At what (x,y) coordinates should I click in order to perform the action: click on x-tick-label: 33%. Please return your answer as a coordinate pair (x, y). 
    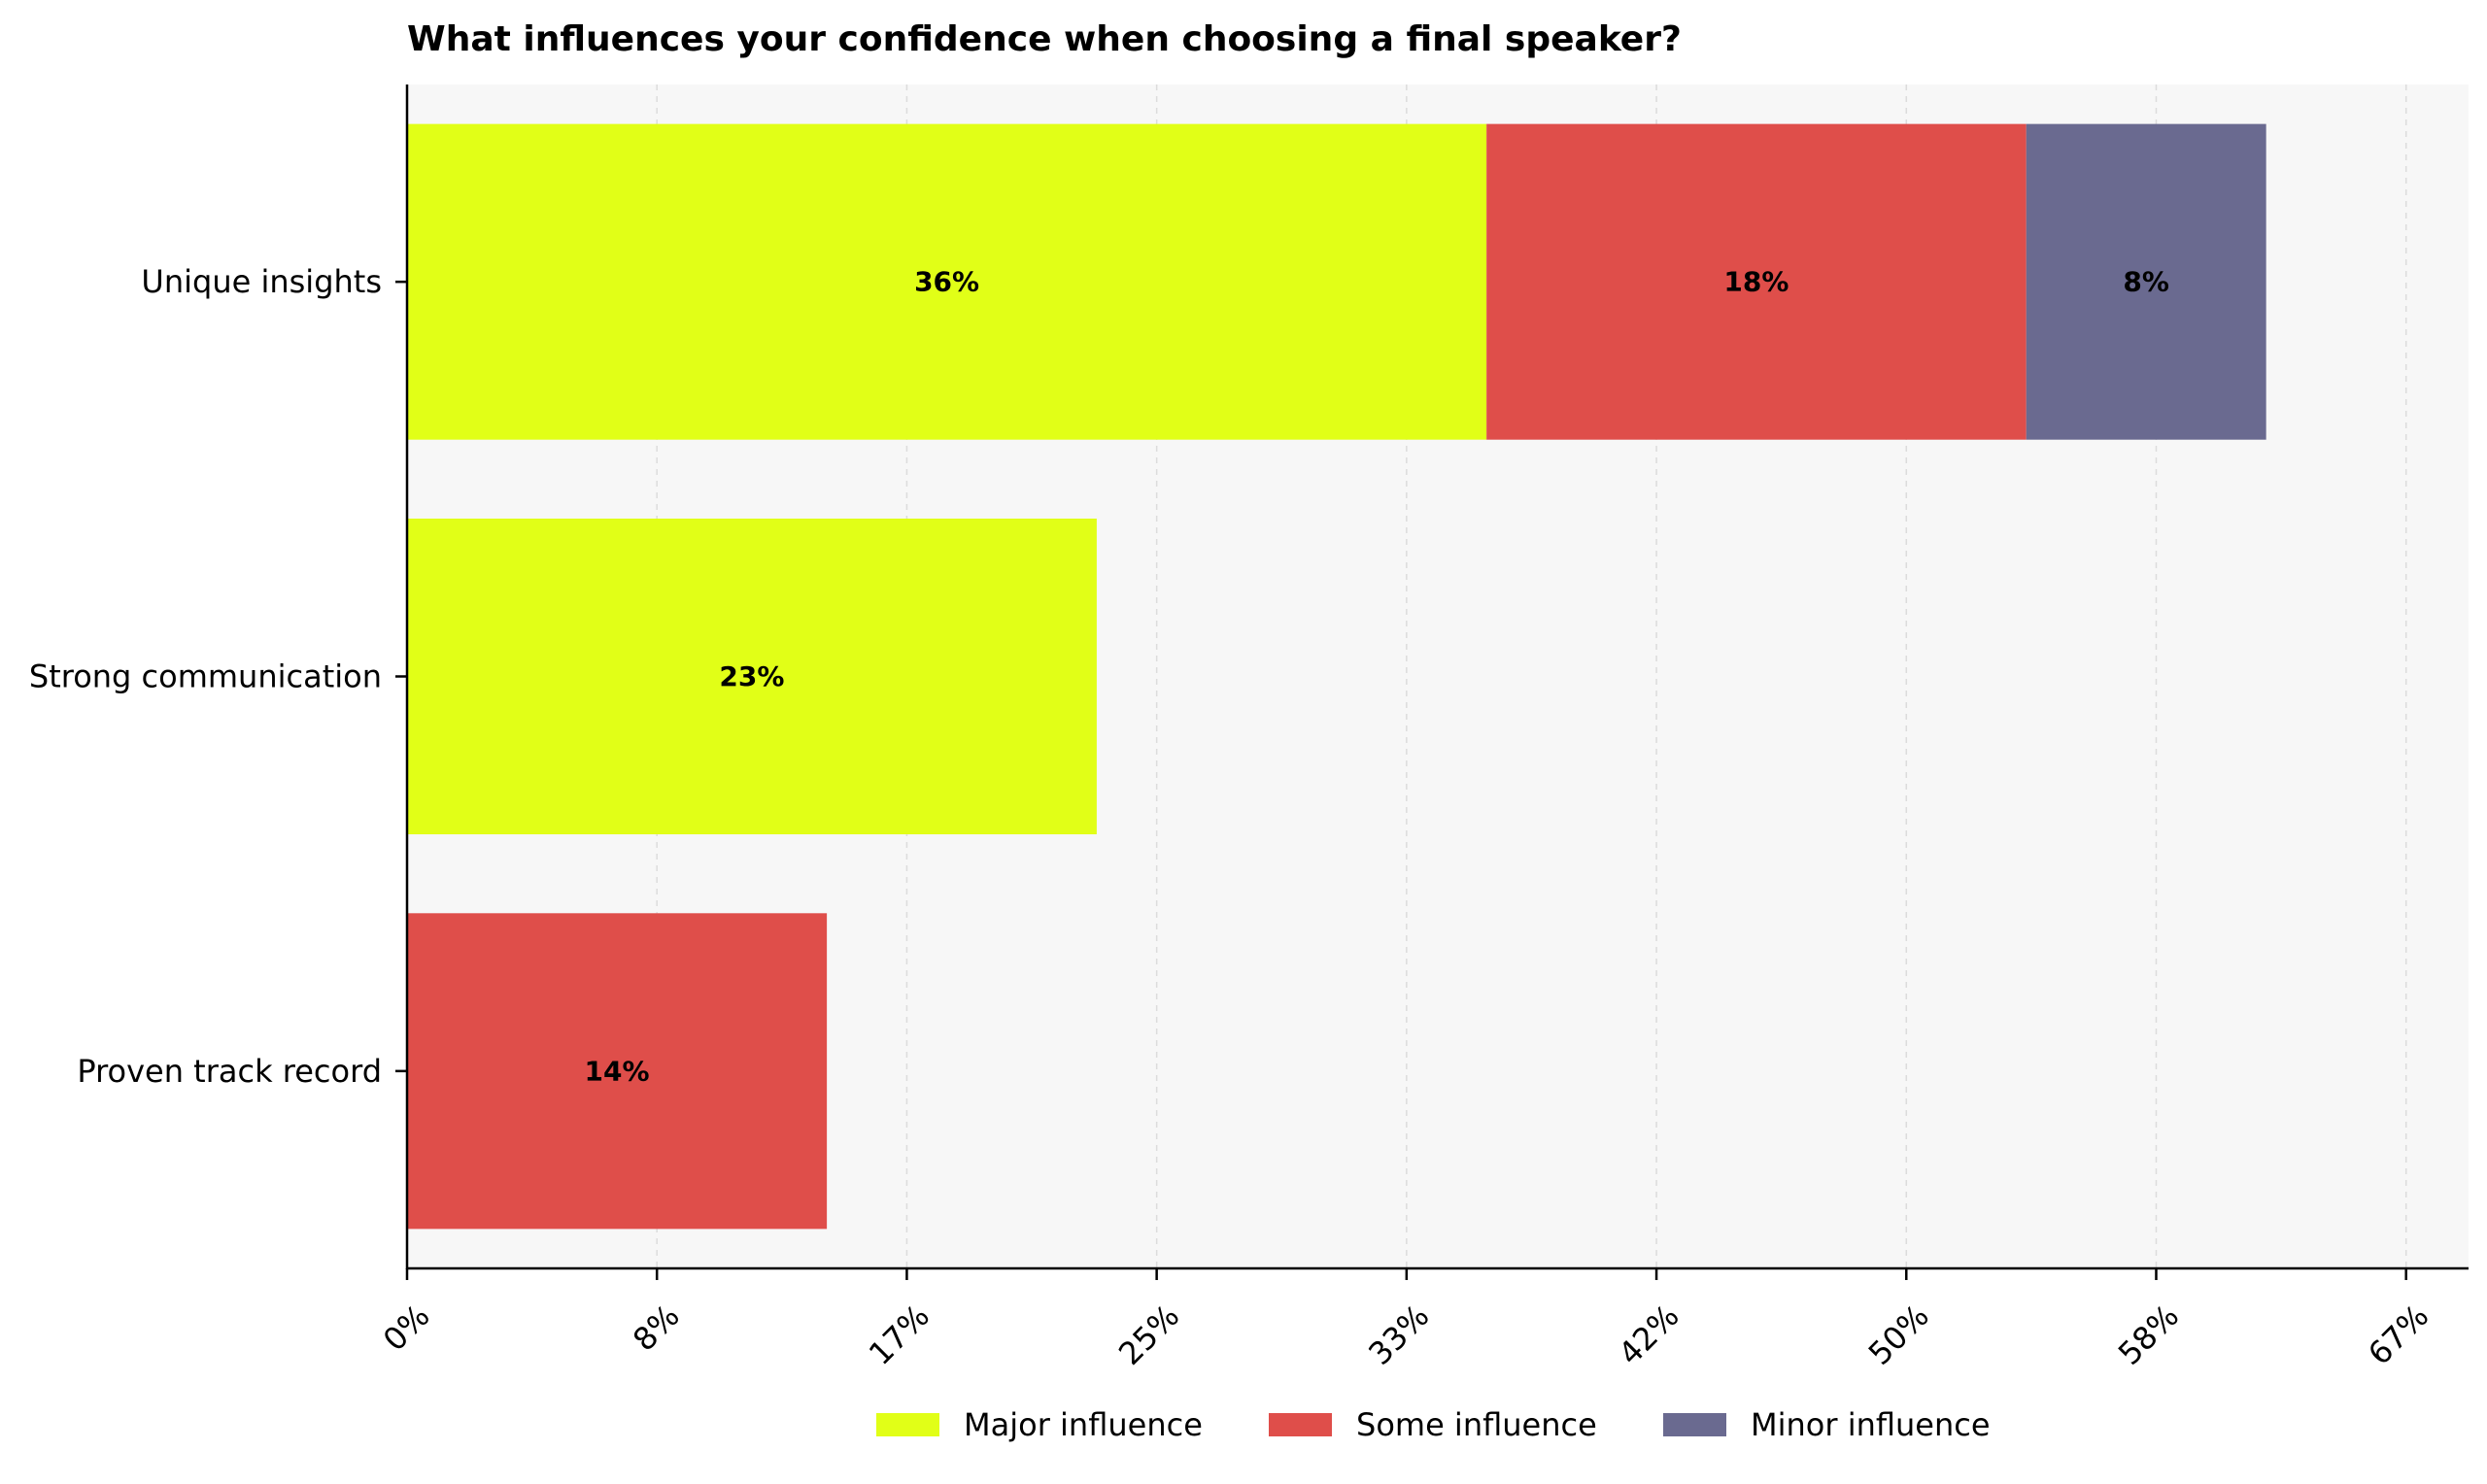
    Looking at the image, I should click on (1398, 1335).